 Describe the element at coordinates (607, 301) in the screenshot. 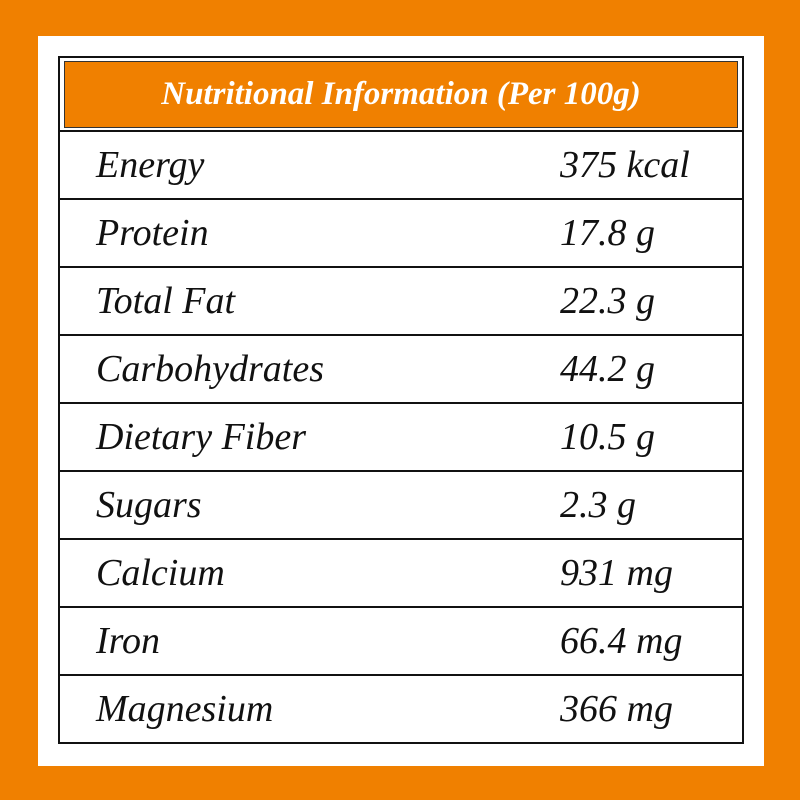

I see `nutrient-amount: 22.3 g` at that location.